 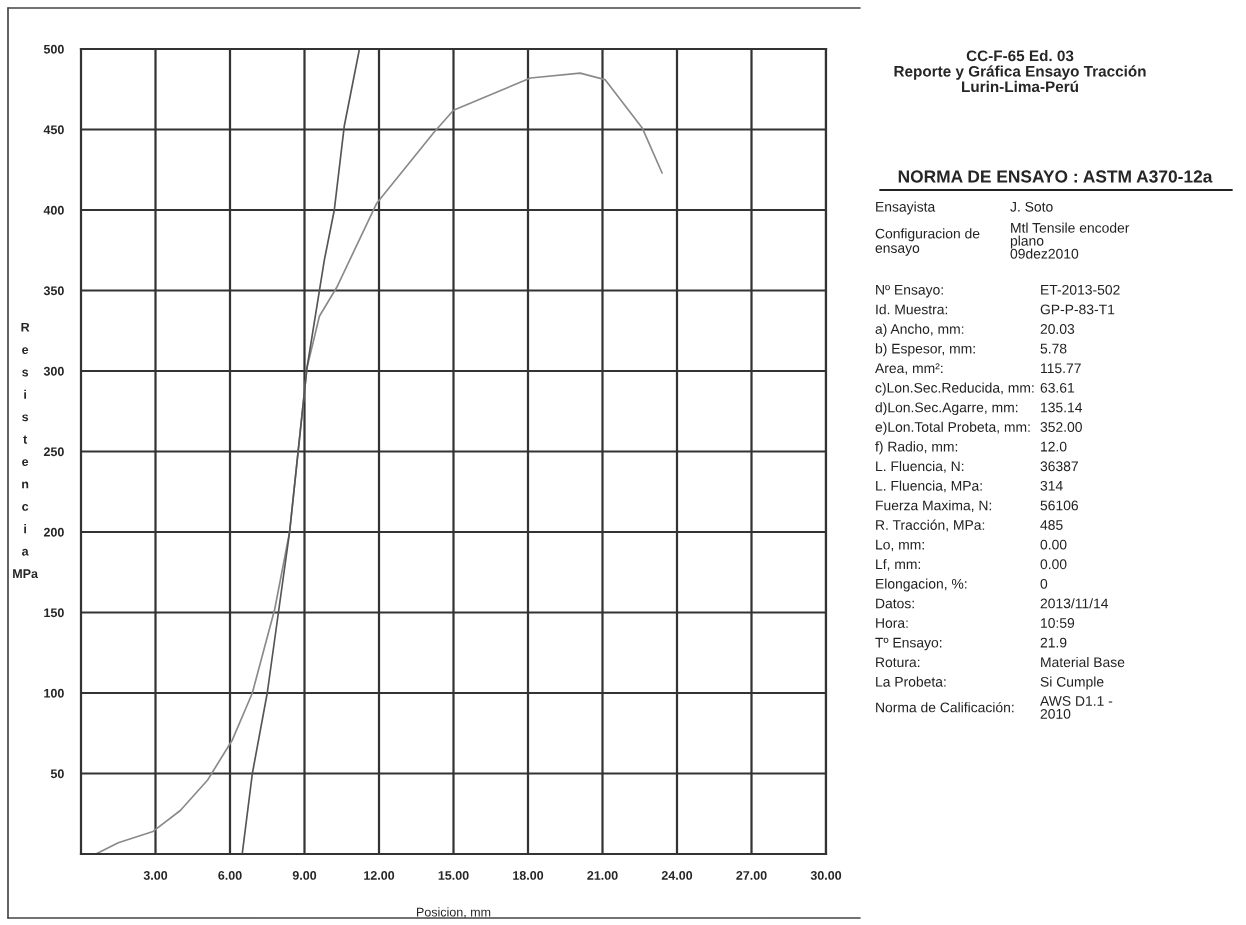 I want to click on text: Rotura:, so click(x=898, y=662).